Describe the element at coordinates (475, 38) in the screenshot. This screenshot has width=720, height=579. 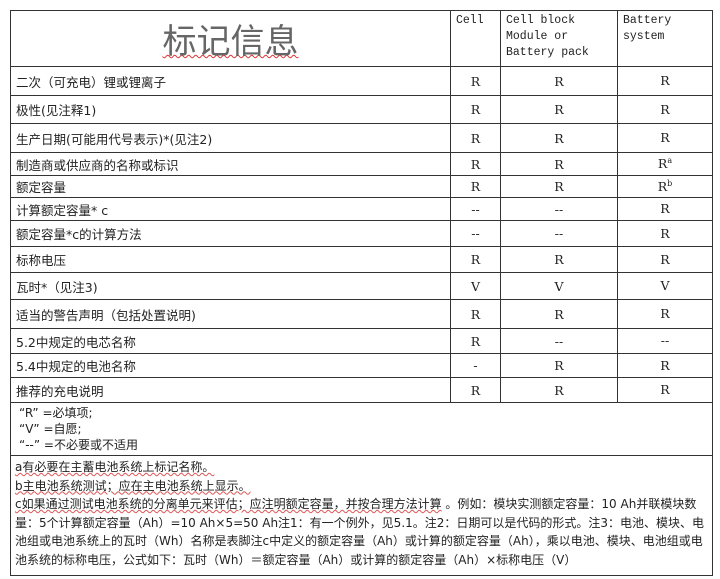
I see `header-cell: Cell` at that location.